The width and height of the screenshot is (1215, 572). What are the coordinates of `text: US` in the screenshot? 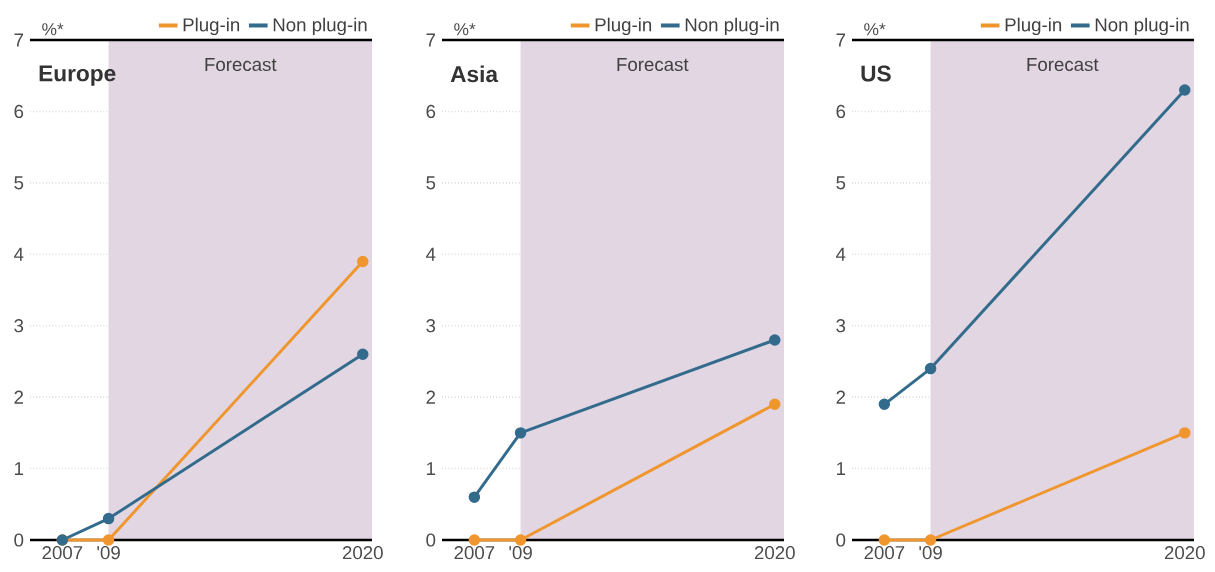 It's located at (876, 73).